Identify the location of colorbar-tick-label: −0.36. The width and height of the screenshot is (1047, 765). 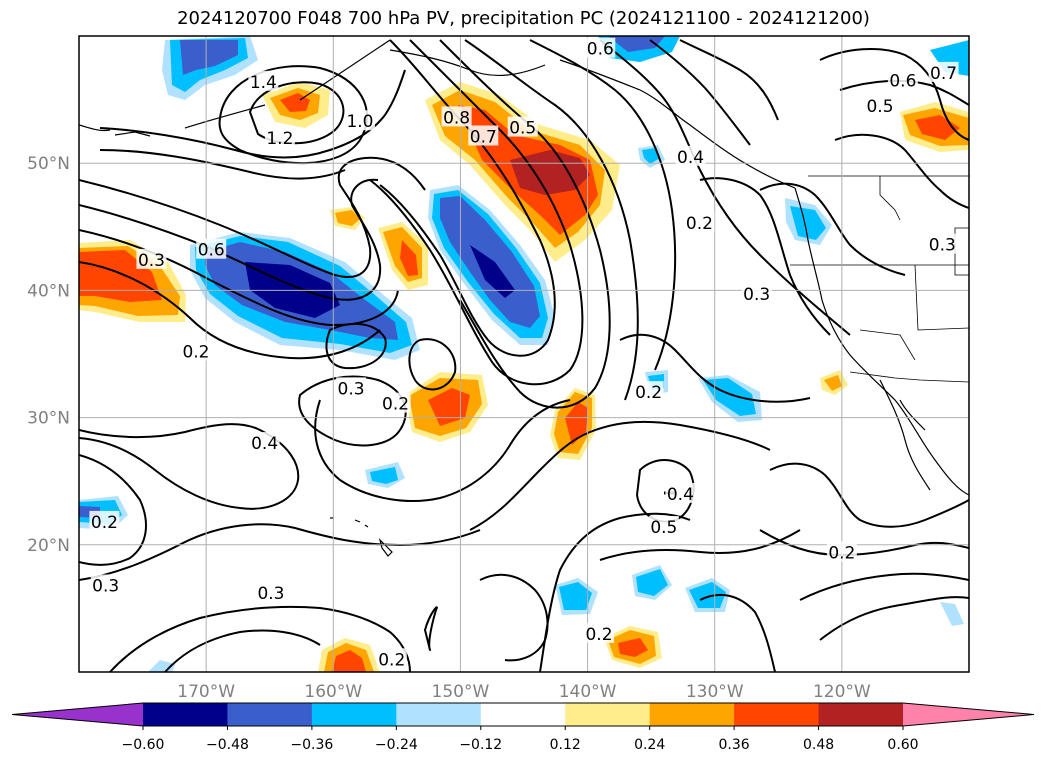
(311, 745).